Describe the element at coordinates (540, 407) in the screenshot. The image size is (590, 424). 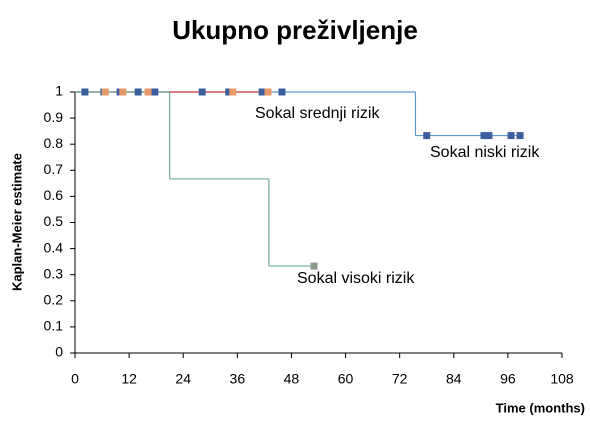
I see `x-axis-label: Time (months)` at that location.